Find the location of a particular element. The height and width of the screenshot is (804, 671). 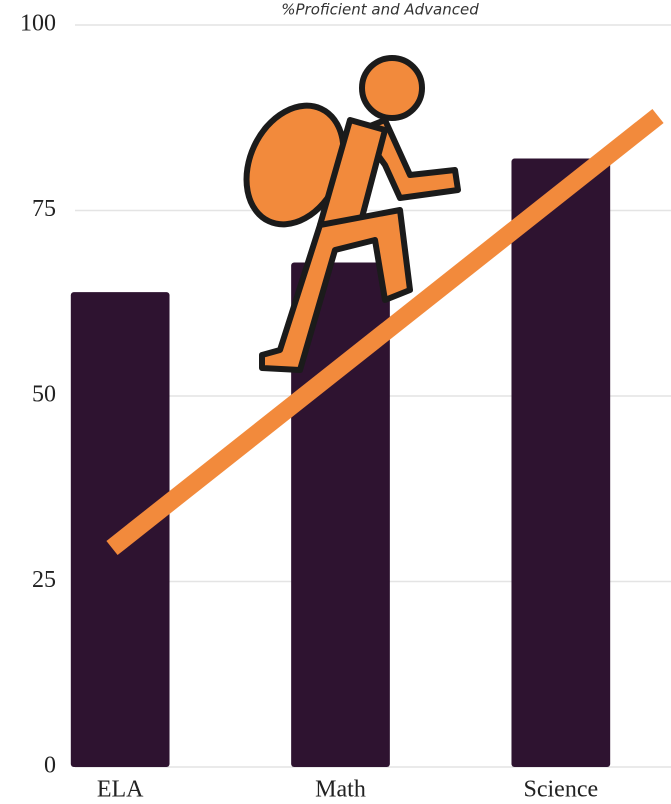

x-tick-label: Science is located at coordinates (561, 790).